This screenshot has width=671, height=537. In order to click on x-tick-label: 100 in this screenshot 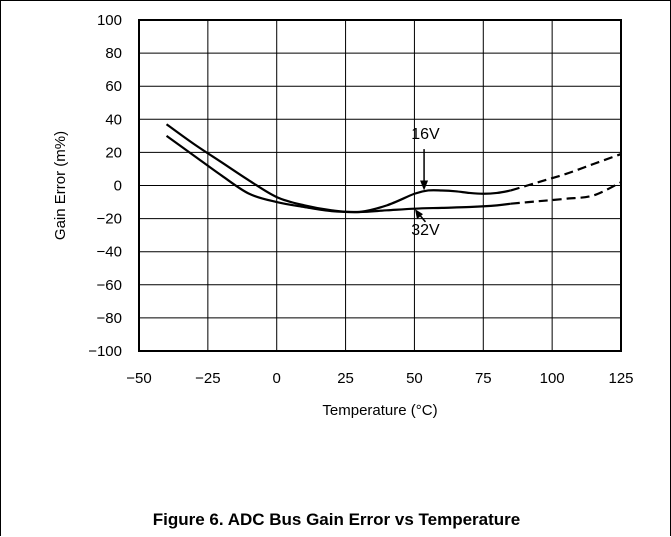, I will do `click(552, 378)`.